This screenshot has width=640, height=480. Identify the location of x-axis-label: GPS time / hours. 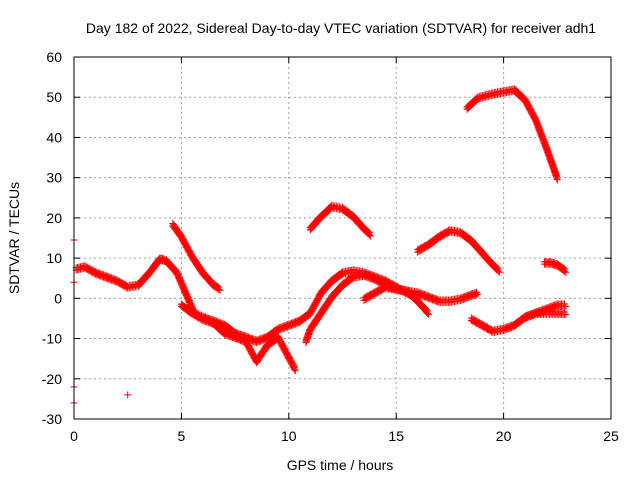
(340, 465).